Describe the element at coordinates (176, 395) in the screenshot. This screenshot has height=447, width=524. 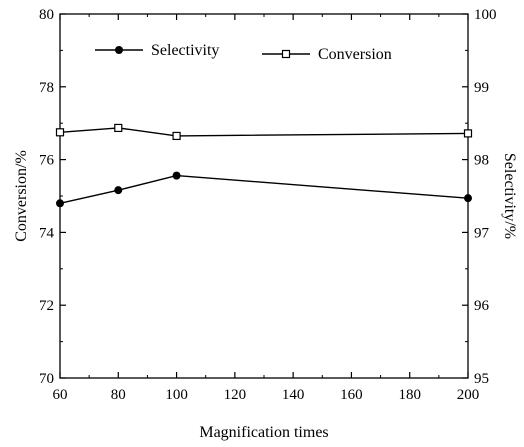
I see `x-tick-label: 100` at that location.